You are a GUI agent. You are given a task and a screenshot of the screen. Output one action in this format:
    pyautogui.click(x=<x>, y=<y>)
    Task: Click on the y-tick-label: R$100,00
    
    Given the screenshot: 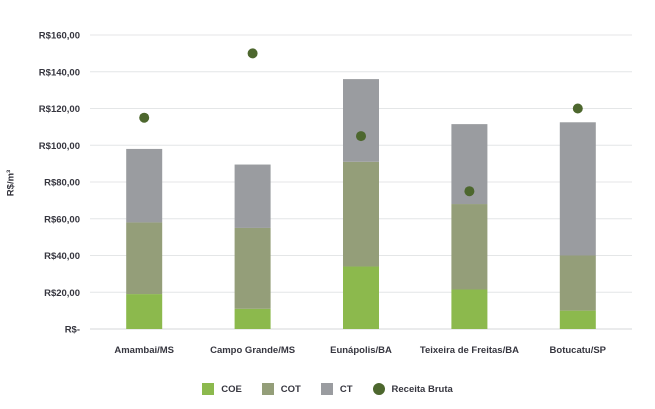 What is the action you would take?
    pyautogui.click(x=59, y=146)
    